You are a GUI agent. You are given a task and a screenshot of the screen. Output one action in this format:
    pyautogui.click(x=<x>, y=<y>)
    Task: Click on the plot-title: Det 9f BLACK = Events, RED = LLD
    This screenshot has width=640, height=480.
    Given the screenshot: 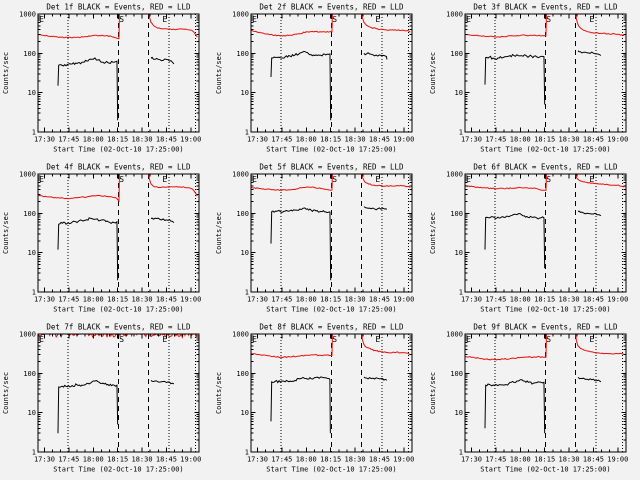 What is the action you would take?
    pyautogui.click(x=545, y=326)
    